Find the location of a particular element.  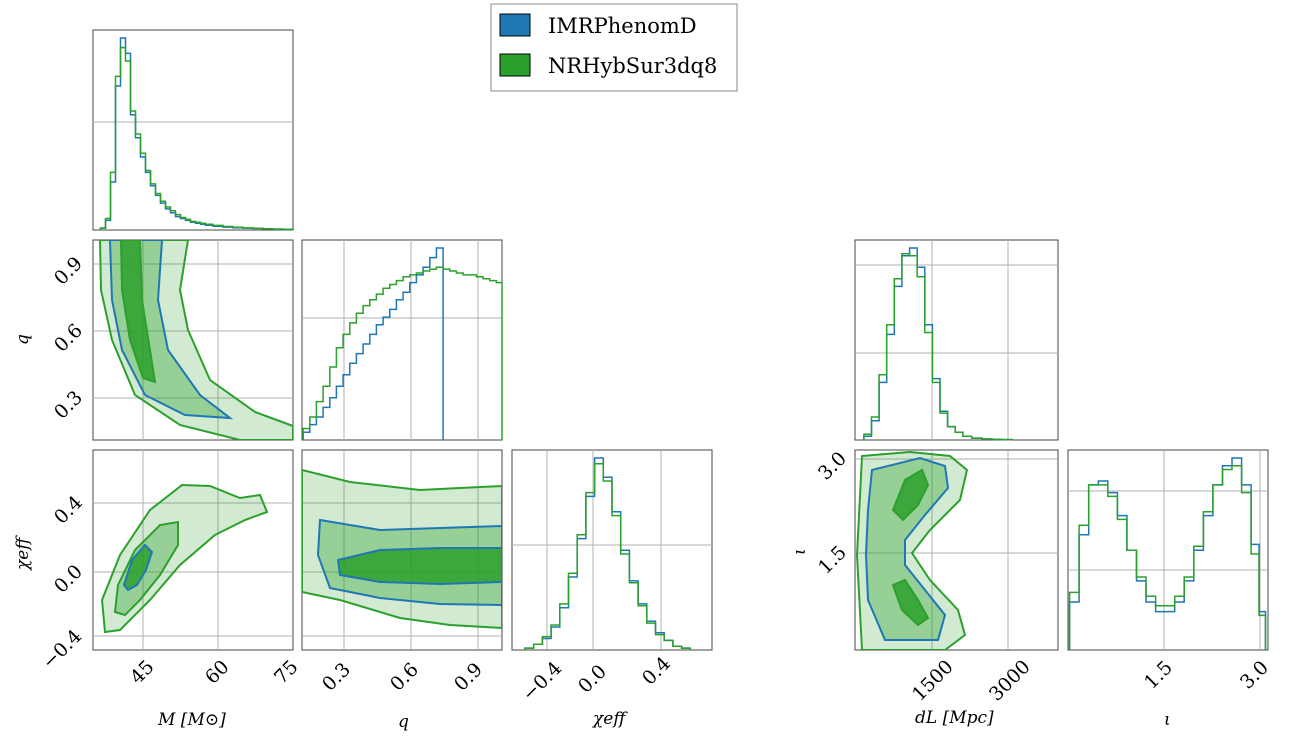

hist-chi_eff-imr is located at coordinates (608, 553).